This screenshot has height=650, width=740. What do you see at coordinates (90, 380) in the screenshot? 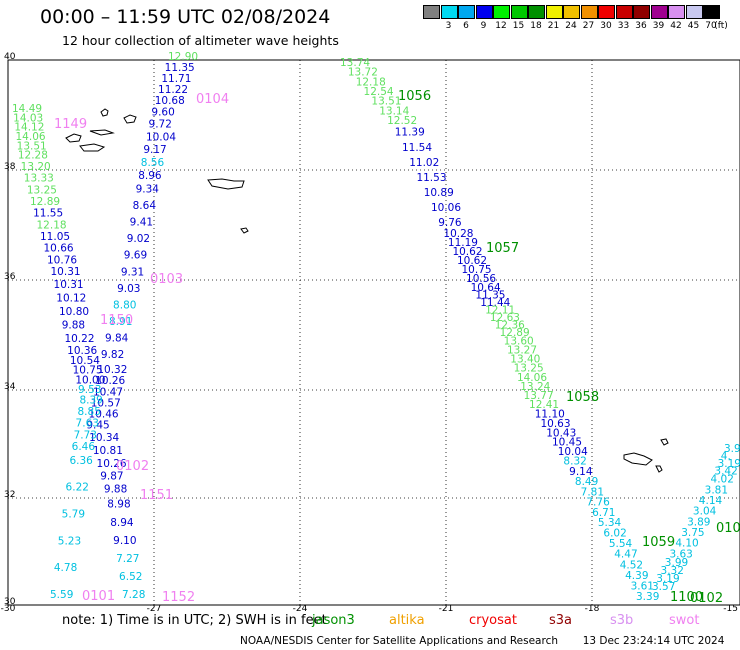
I see `wave-height-label: 10.00` at bounding box center [90, 380].